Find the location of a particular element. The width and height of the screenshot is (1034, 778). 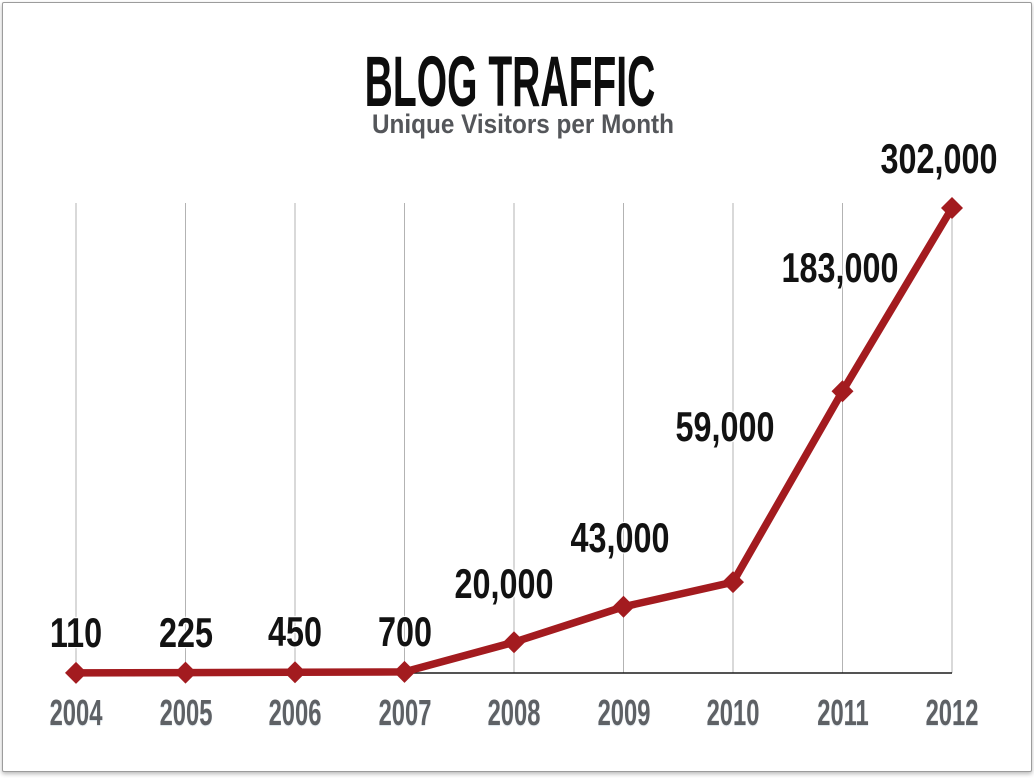

data-label-2012: 302,000 is located at coordinates (939, 158).